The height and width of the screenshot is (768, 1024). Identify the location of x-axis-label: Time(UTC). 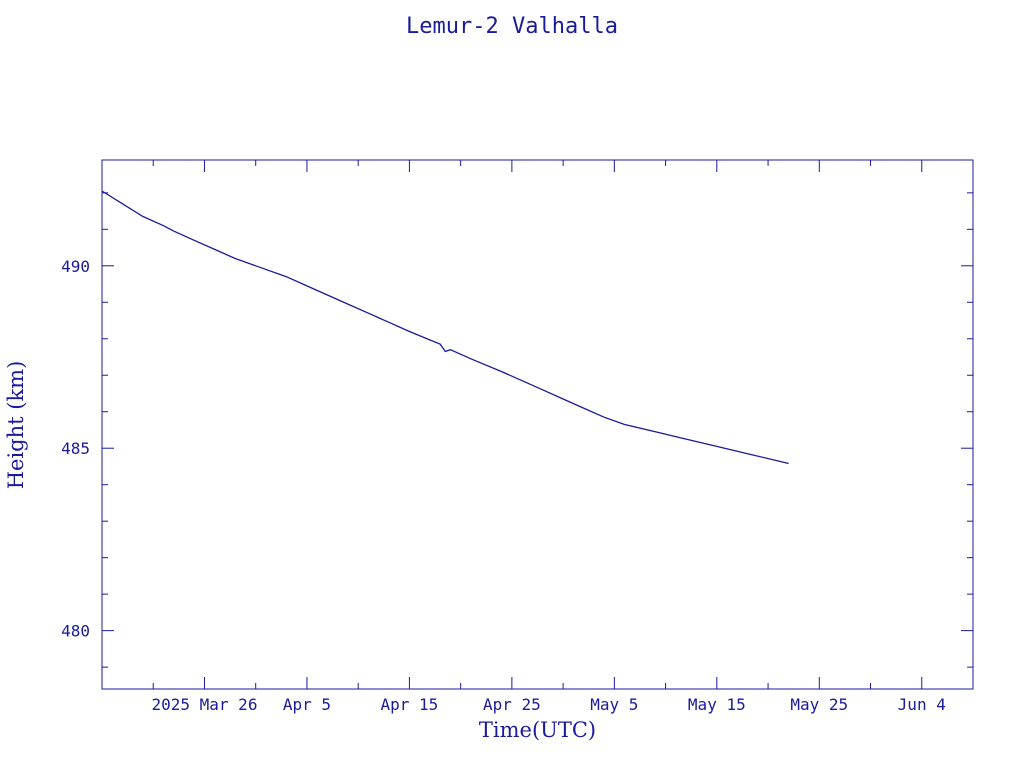
(537, 730).